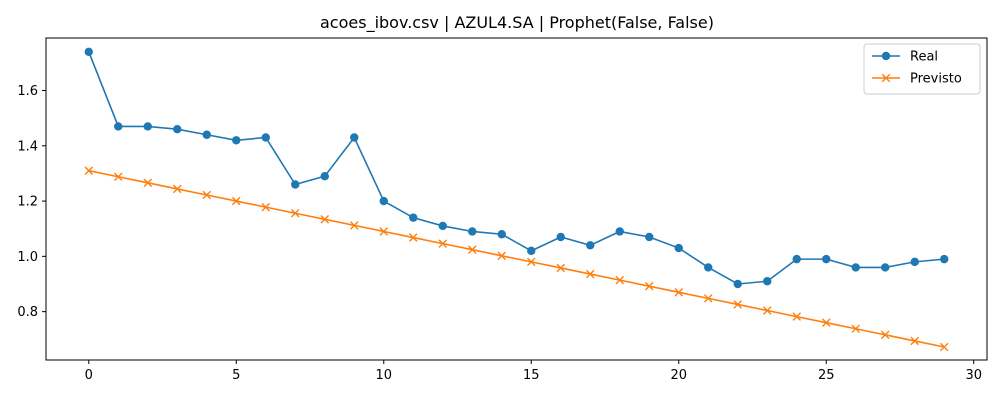 The image size is (1000, 400). What do you see at coordinates (27, 146) in the screenshot?
I see `y-tick-label: 1.4` at bounding box center [27, 146].